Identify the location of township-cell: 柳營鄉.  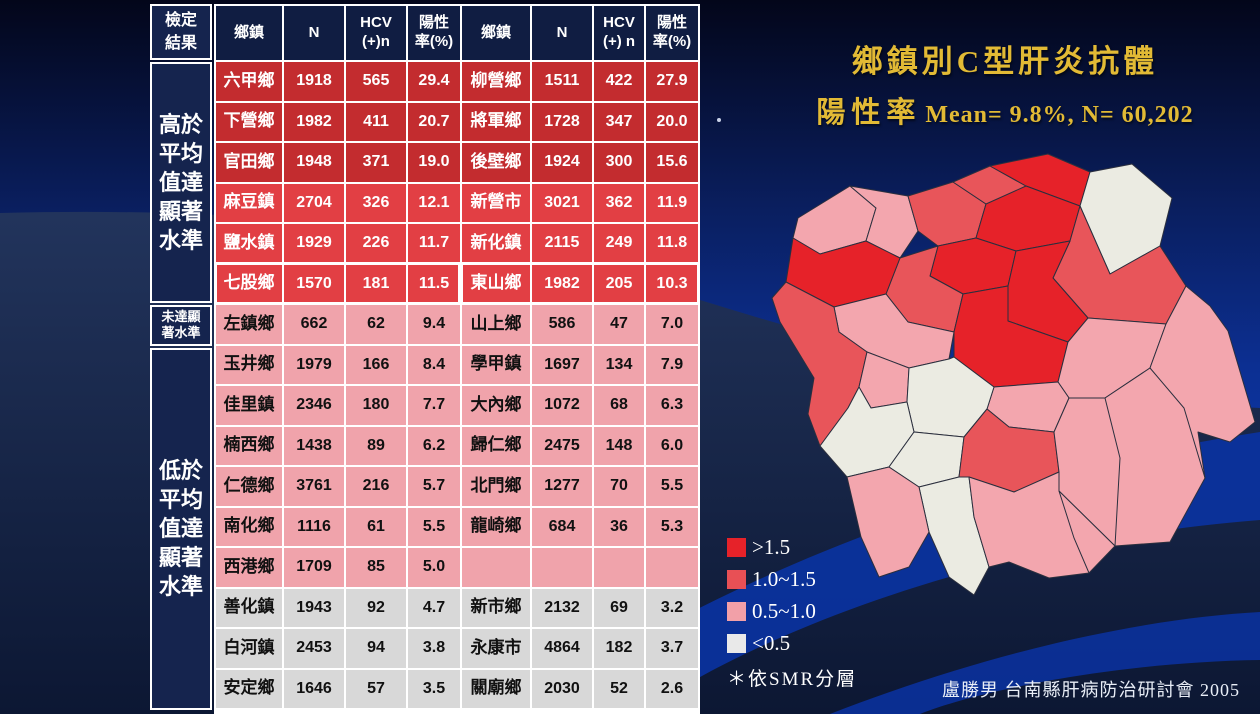
(496, 81).